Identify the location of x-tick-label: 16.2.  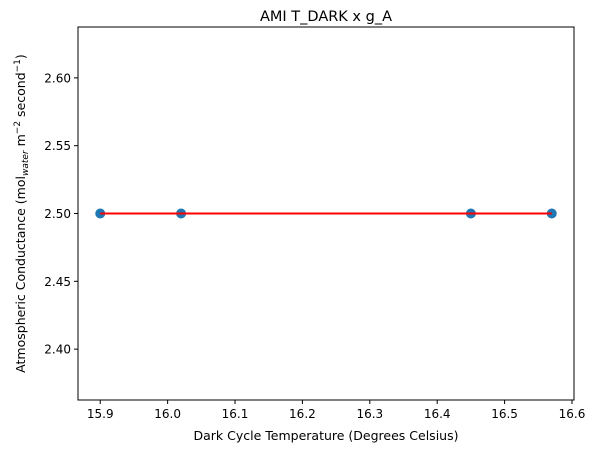
(302, 414).